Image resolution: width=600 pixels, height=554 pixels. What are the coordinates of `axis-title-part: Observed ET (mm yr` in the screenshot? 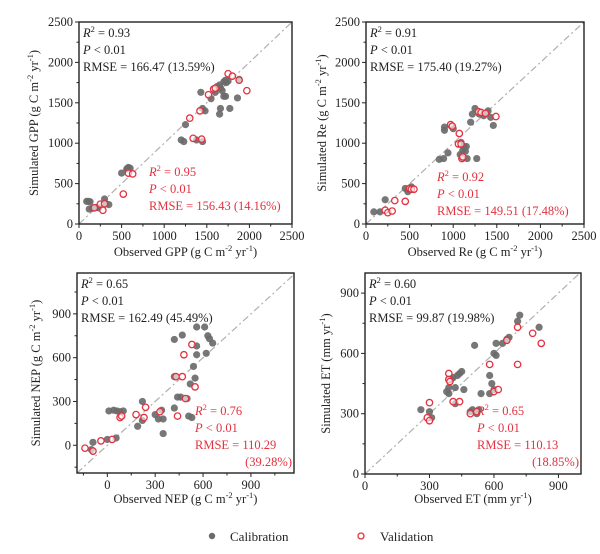 It's located at (467, 499).